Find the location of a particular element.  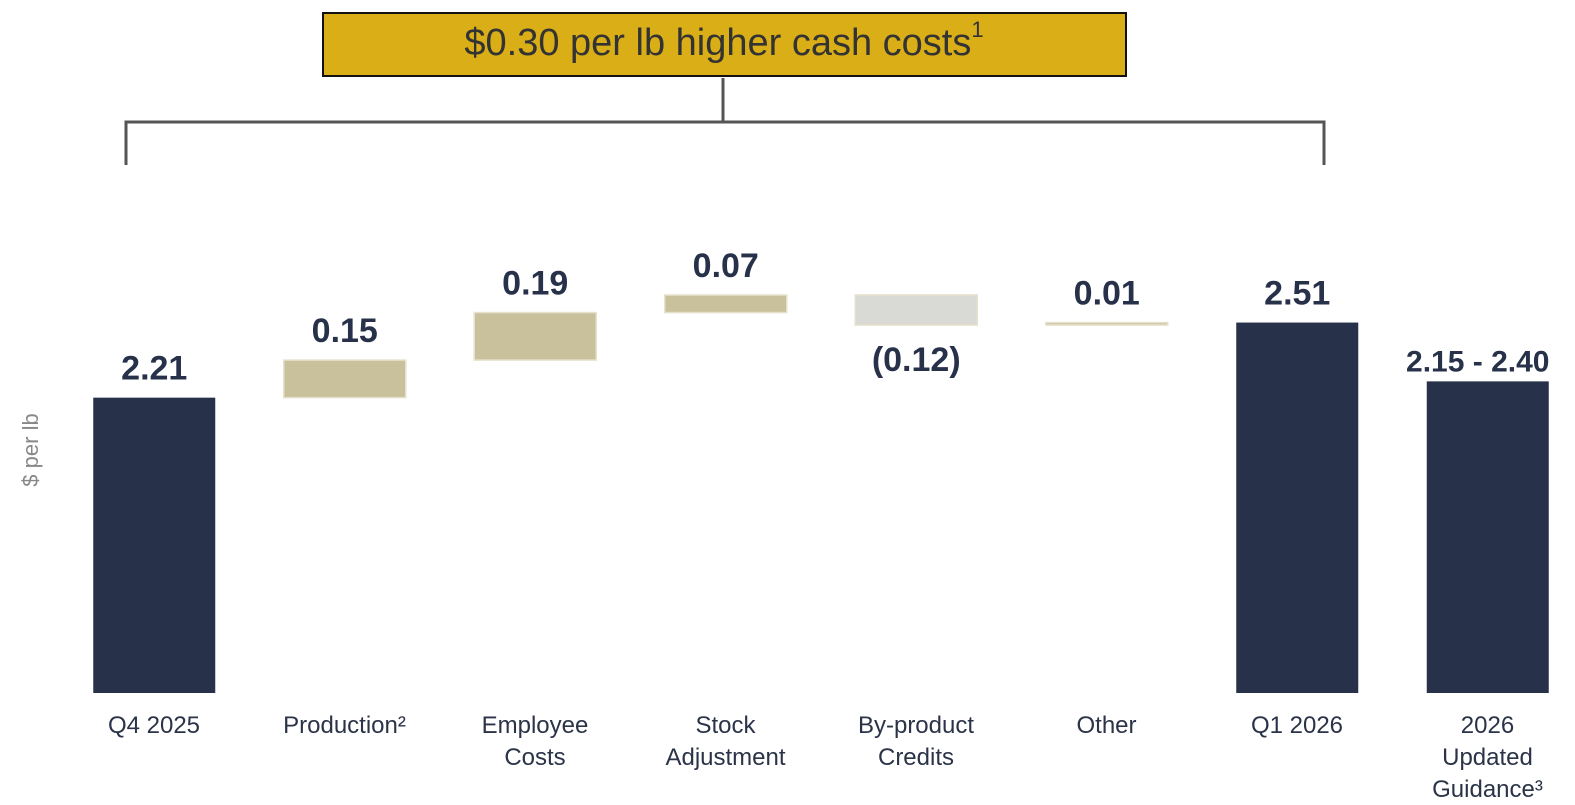

x-tick-label: Q1 2026 is located at coordinates (1297, 725).